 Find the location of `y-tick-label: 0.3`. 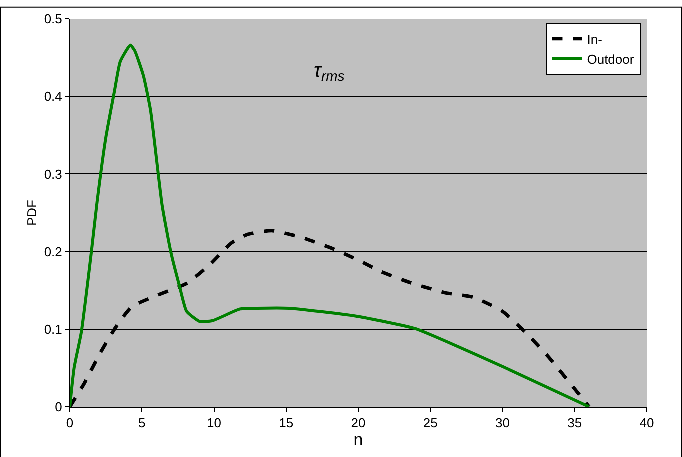

y-tick-label: 0.3 is located at coordinates (53, 174).